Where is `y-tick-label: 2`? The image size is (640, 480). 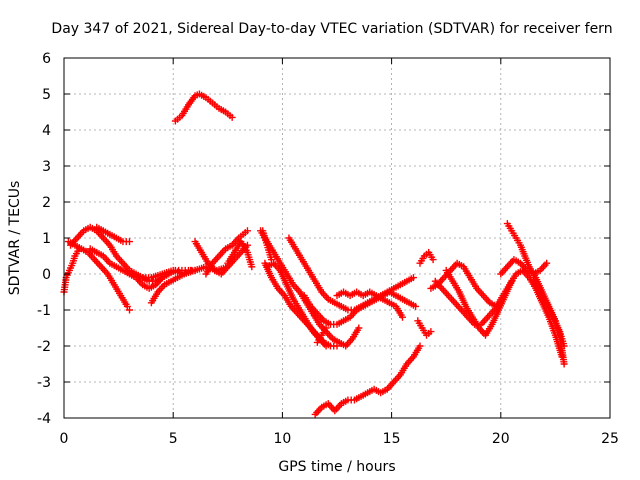
y-tick-label: 2 is located at coordinates (46, 203).